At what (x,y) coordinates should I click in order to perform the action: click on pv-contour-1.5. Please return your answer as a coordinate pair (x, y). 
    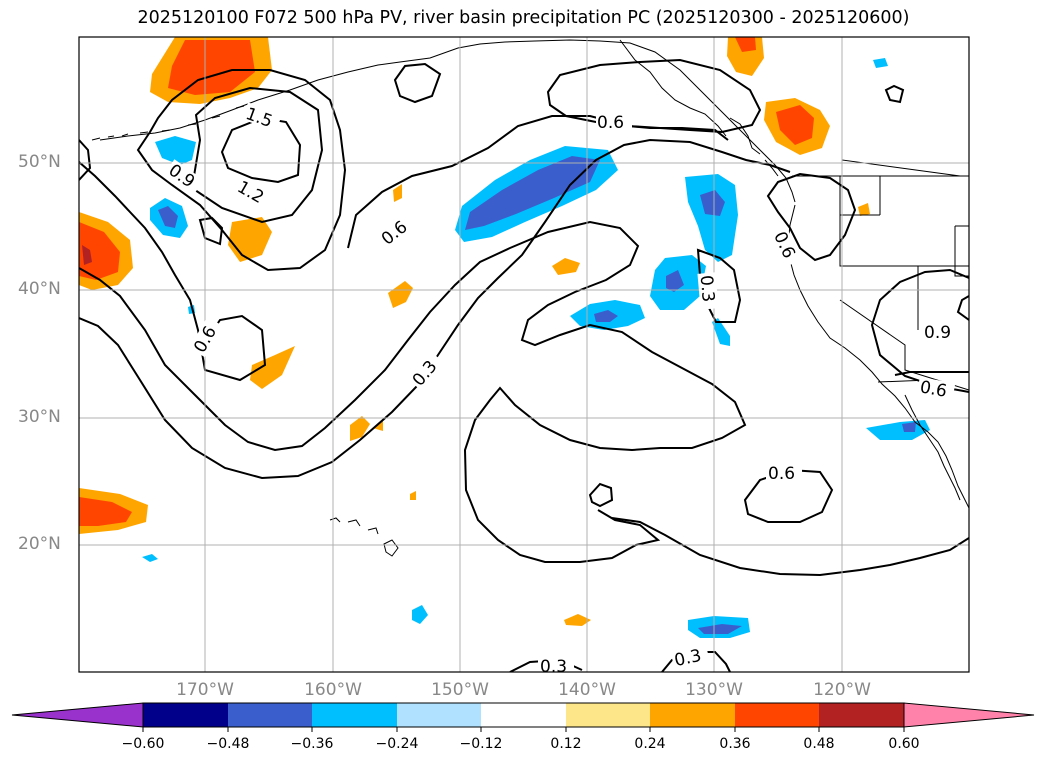
    Looking at the image, I should click on (261, 150).